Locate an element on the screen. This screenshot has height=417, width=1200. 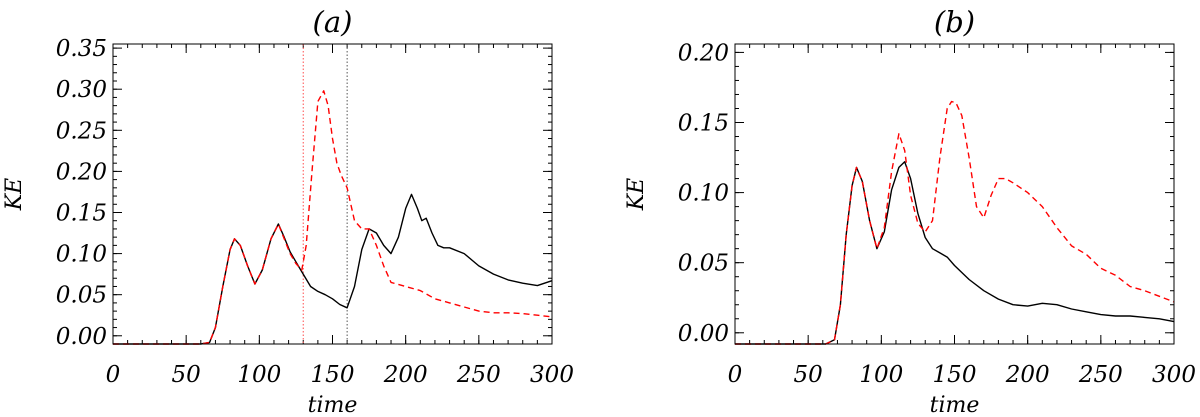
solid-series-line is located at coordinates (333, 269).